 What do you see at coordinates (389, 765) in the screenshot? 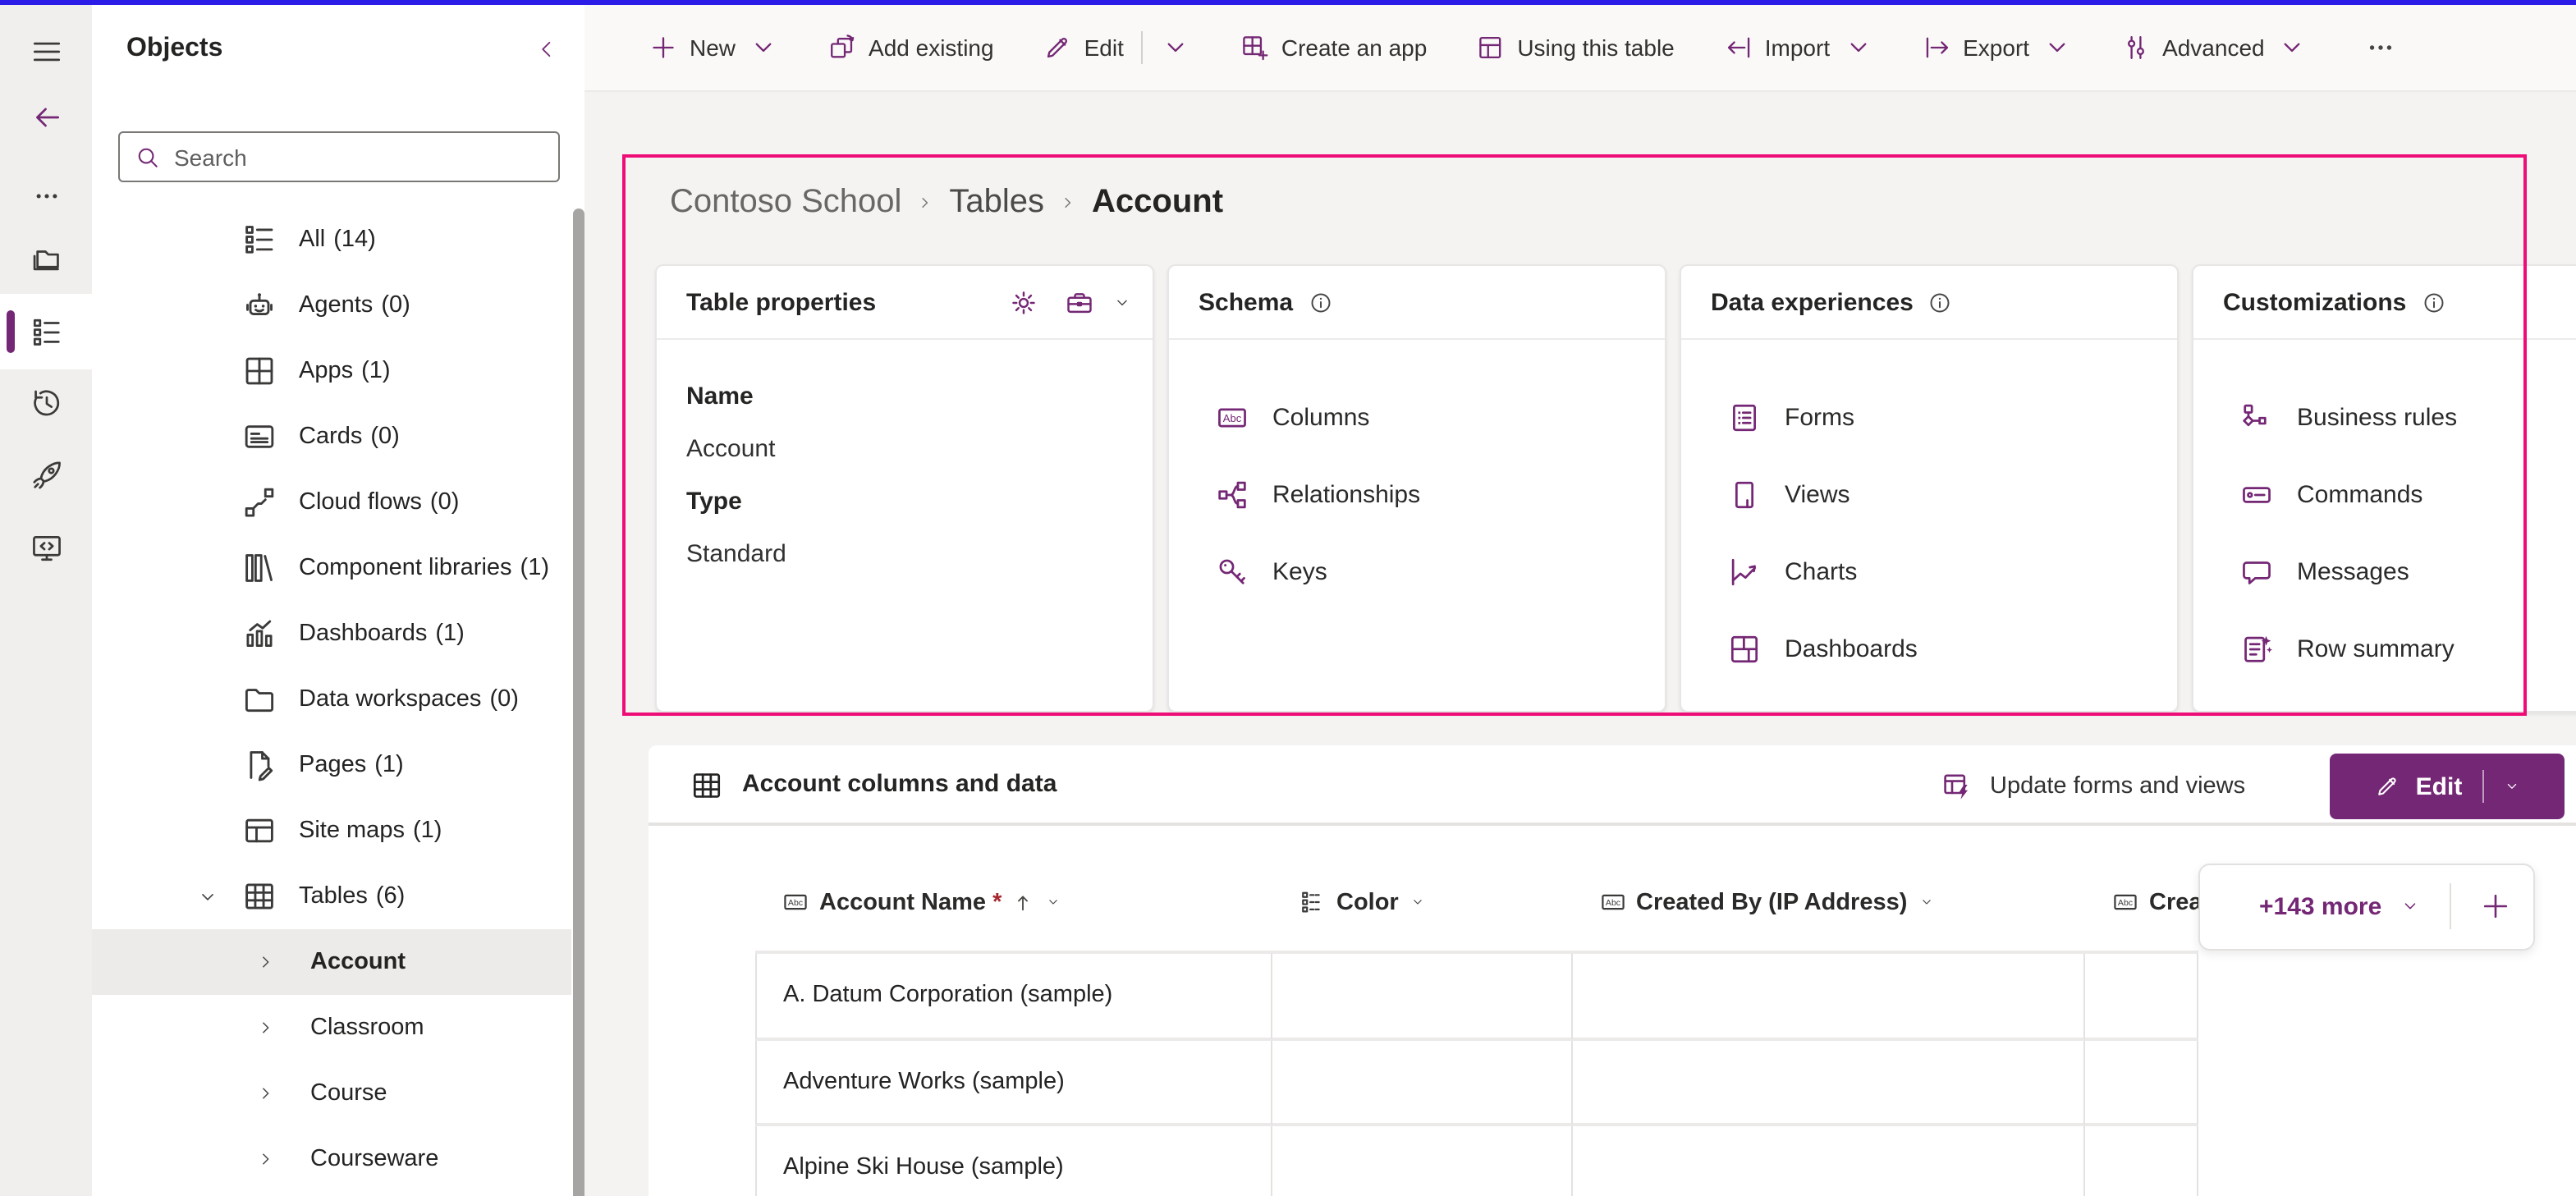
I see `item-count: (1)` at bounding box center [389, 765].